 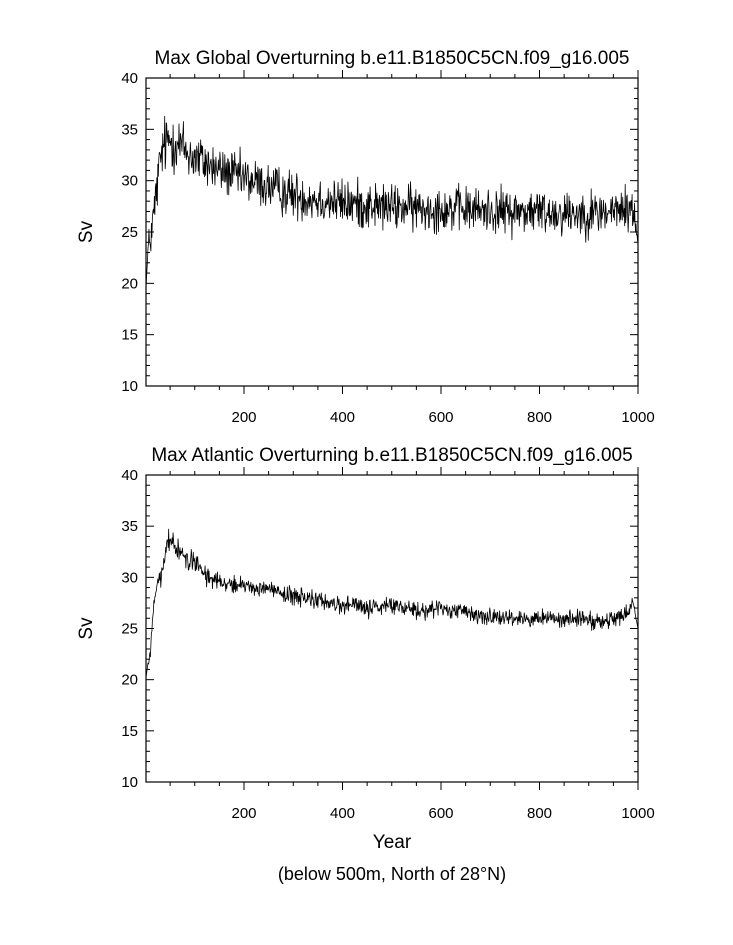 I want to click on global-ytick-label: 20, so click(x=129, y=283).